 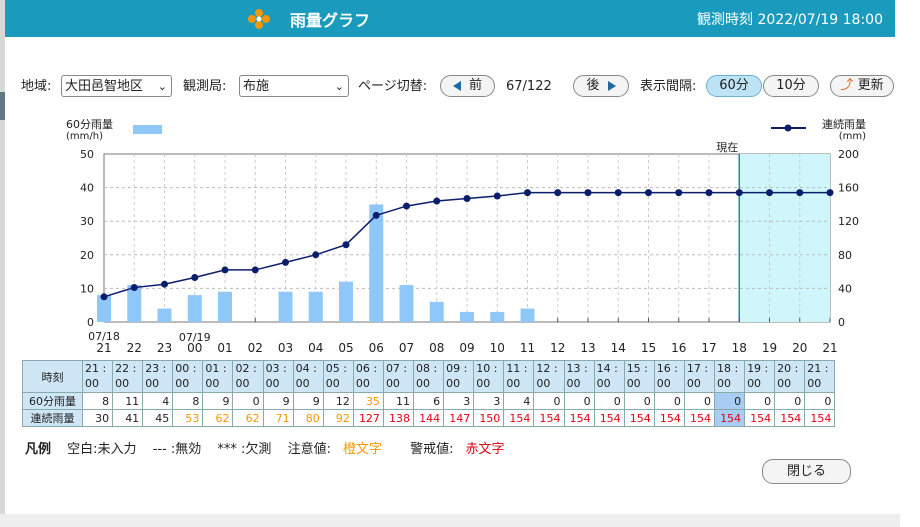 What do you see at coordinates (848, 221) in the screenshot?
I see `y-tick-right: 120` at bounding box center [848, 221].